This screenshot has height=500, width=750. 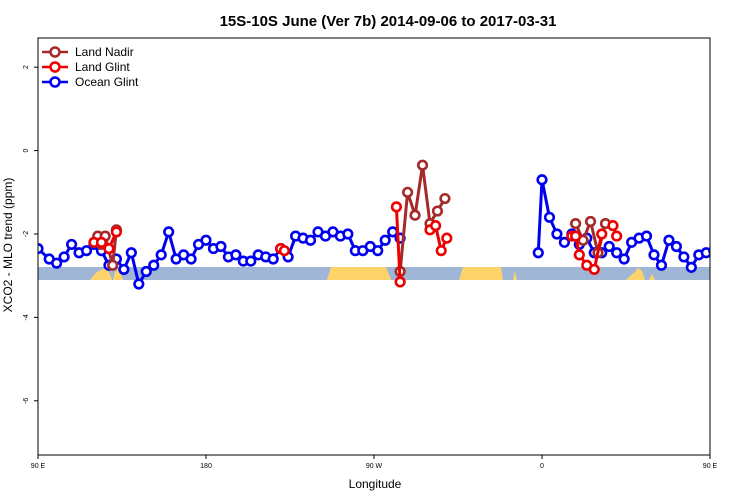 I want to click on legend-label: Land Glint, so click(x=102, y=67).